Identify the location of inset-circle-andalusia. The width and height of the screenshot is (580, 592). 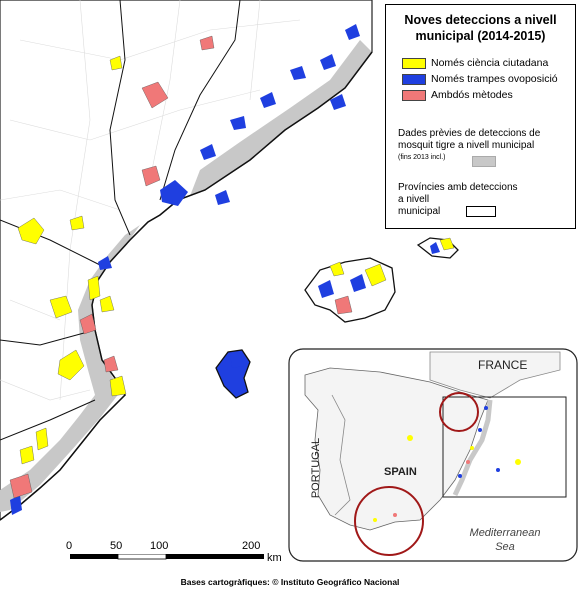
(389, 521).